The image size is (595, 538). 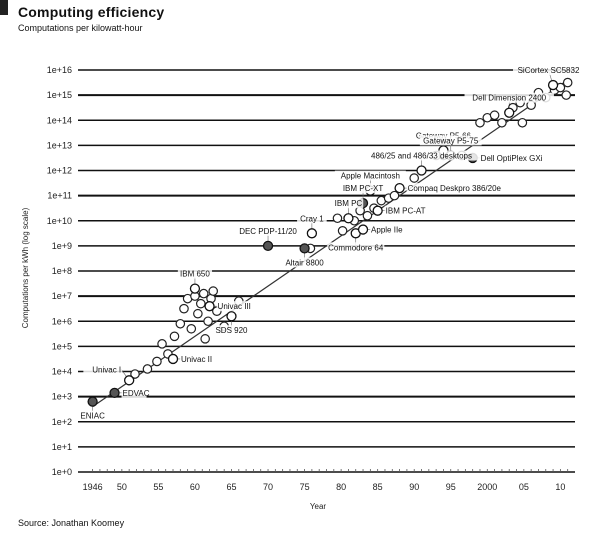 What do you see at coordinates (62, 447) in the screenshot?
I see `y-tick-label: 1e+1` at bounding box center [62, 447].